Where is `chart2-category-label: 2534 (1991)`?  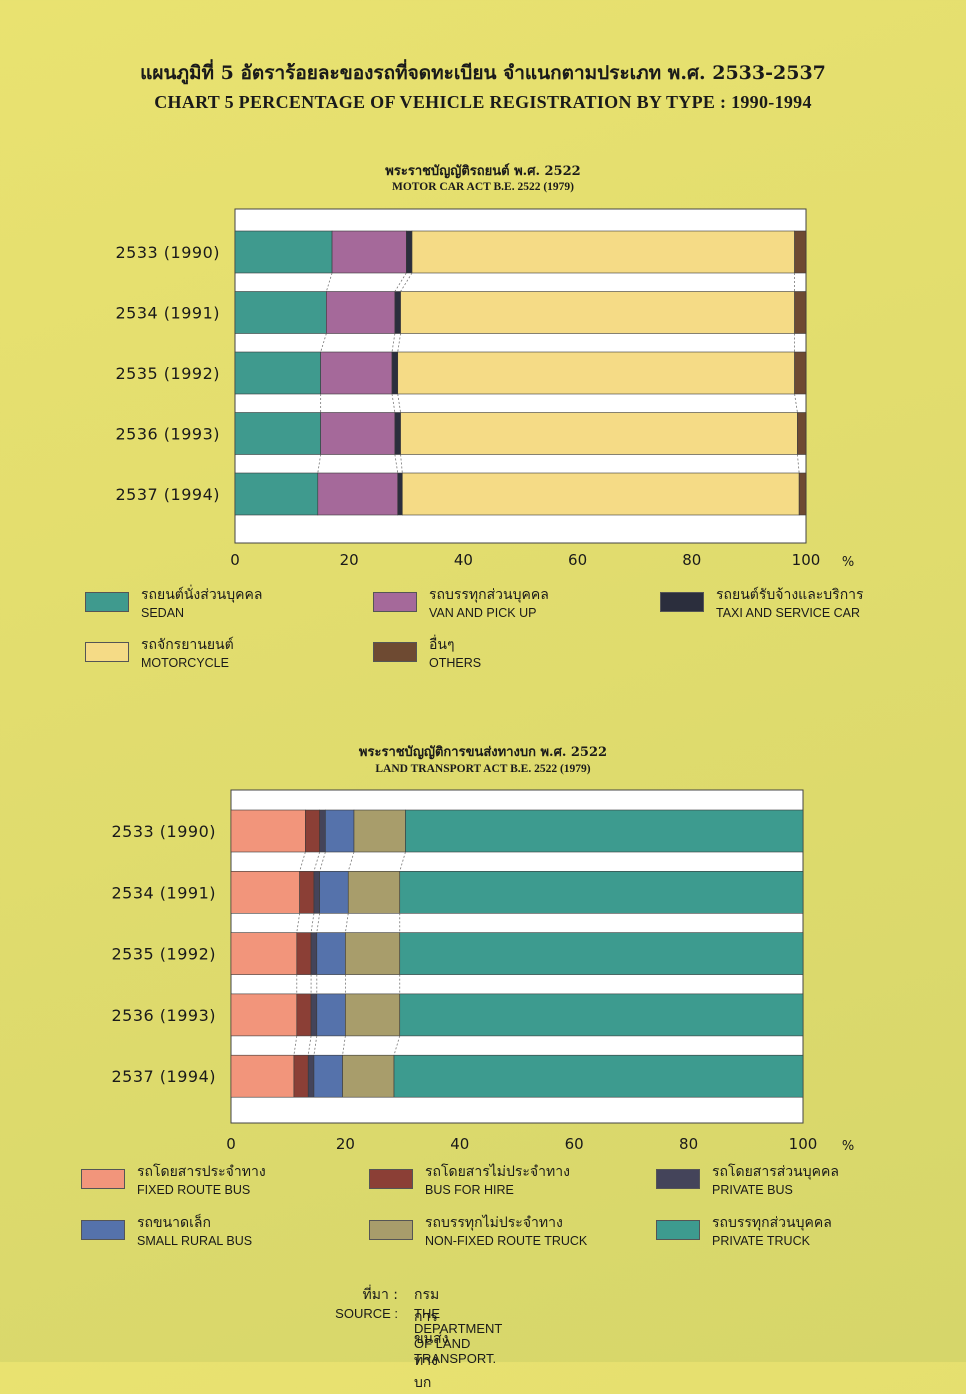
chart2-category-label: 2534 (1991) is located at coordinates (163, 892).